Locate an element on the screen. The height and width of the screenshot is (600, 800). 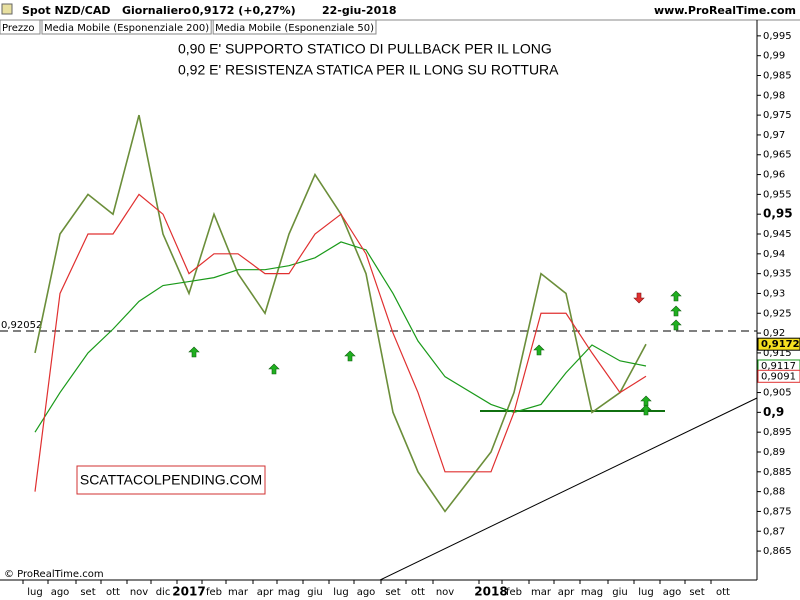
x-tick-label: 2018 is located at coordinates (490, 592).